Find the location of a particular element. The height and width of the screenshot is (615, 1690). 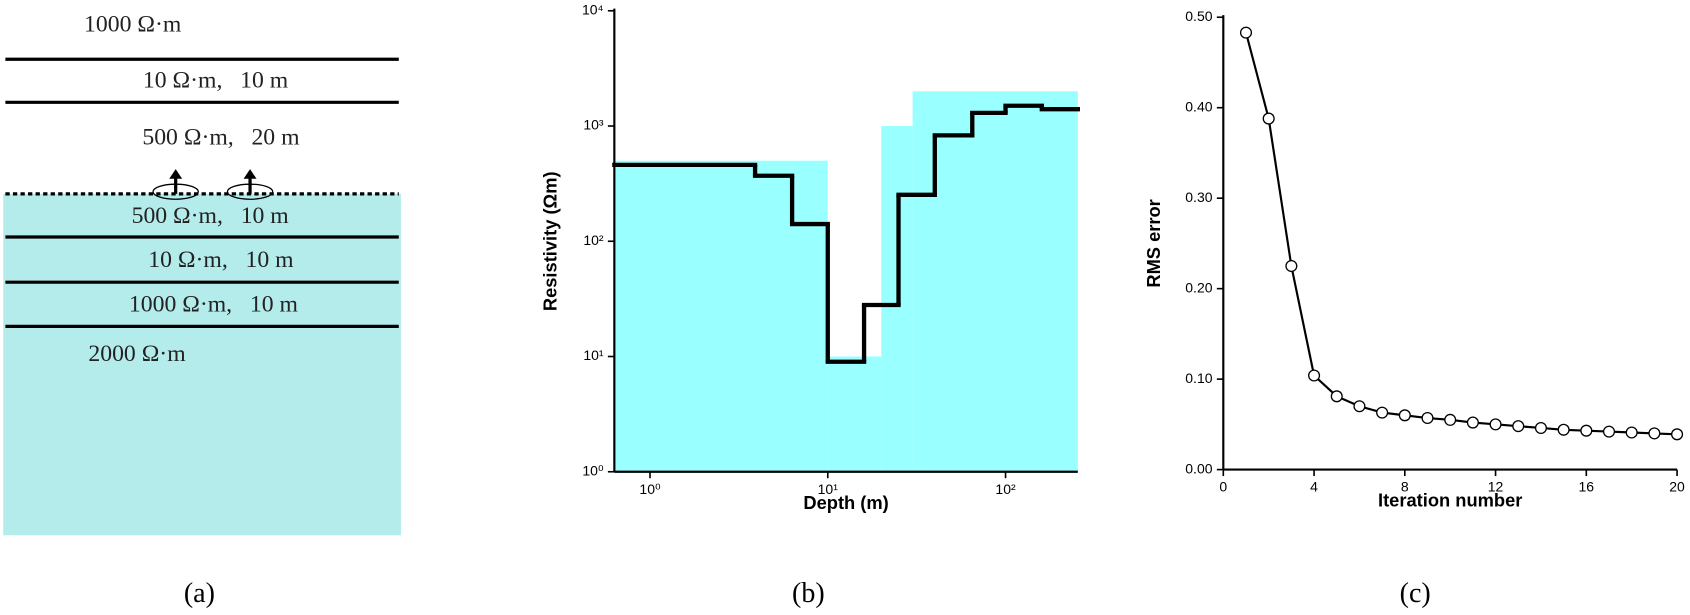

caption: (a) is located at coordinates (199, 593).